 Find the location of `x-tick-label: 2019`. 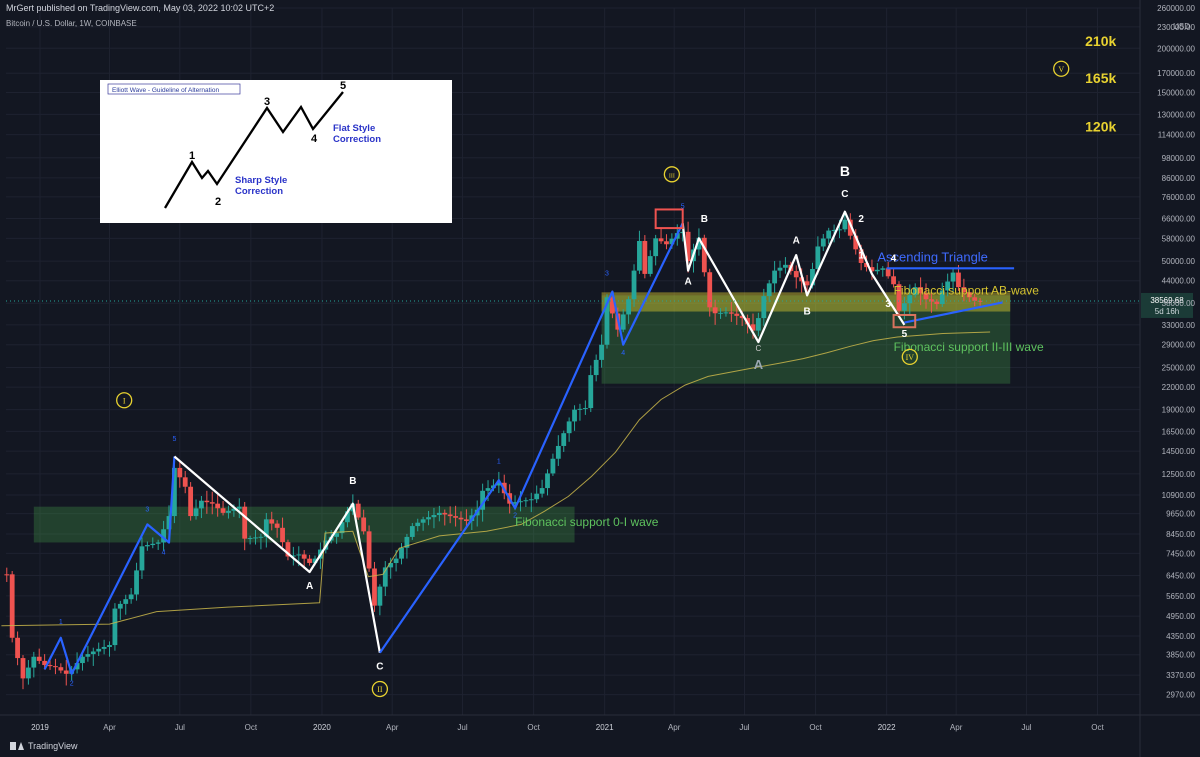

x-tick-label: 2019 is located at coordinates (40, 727).